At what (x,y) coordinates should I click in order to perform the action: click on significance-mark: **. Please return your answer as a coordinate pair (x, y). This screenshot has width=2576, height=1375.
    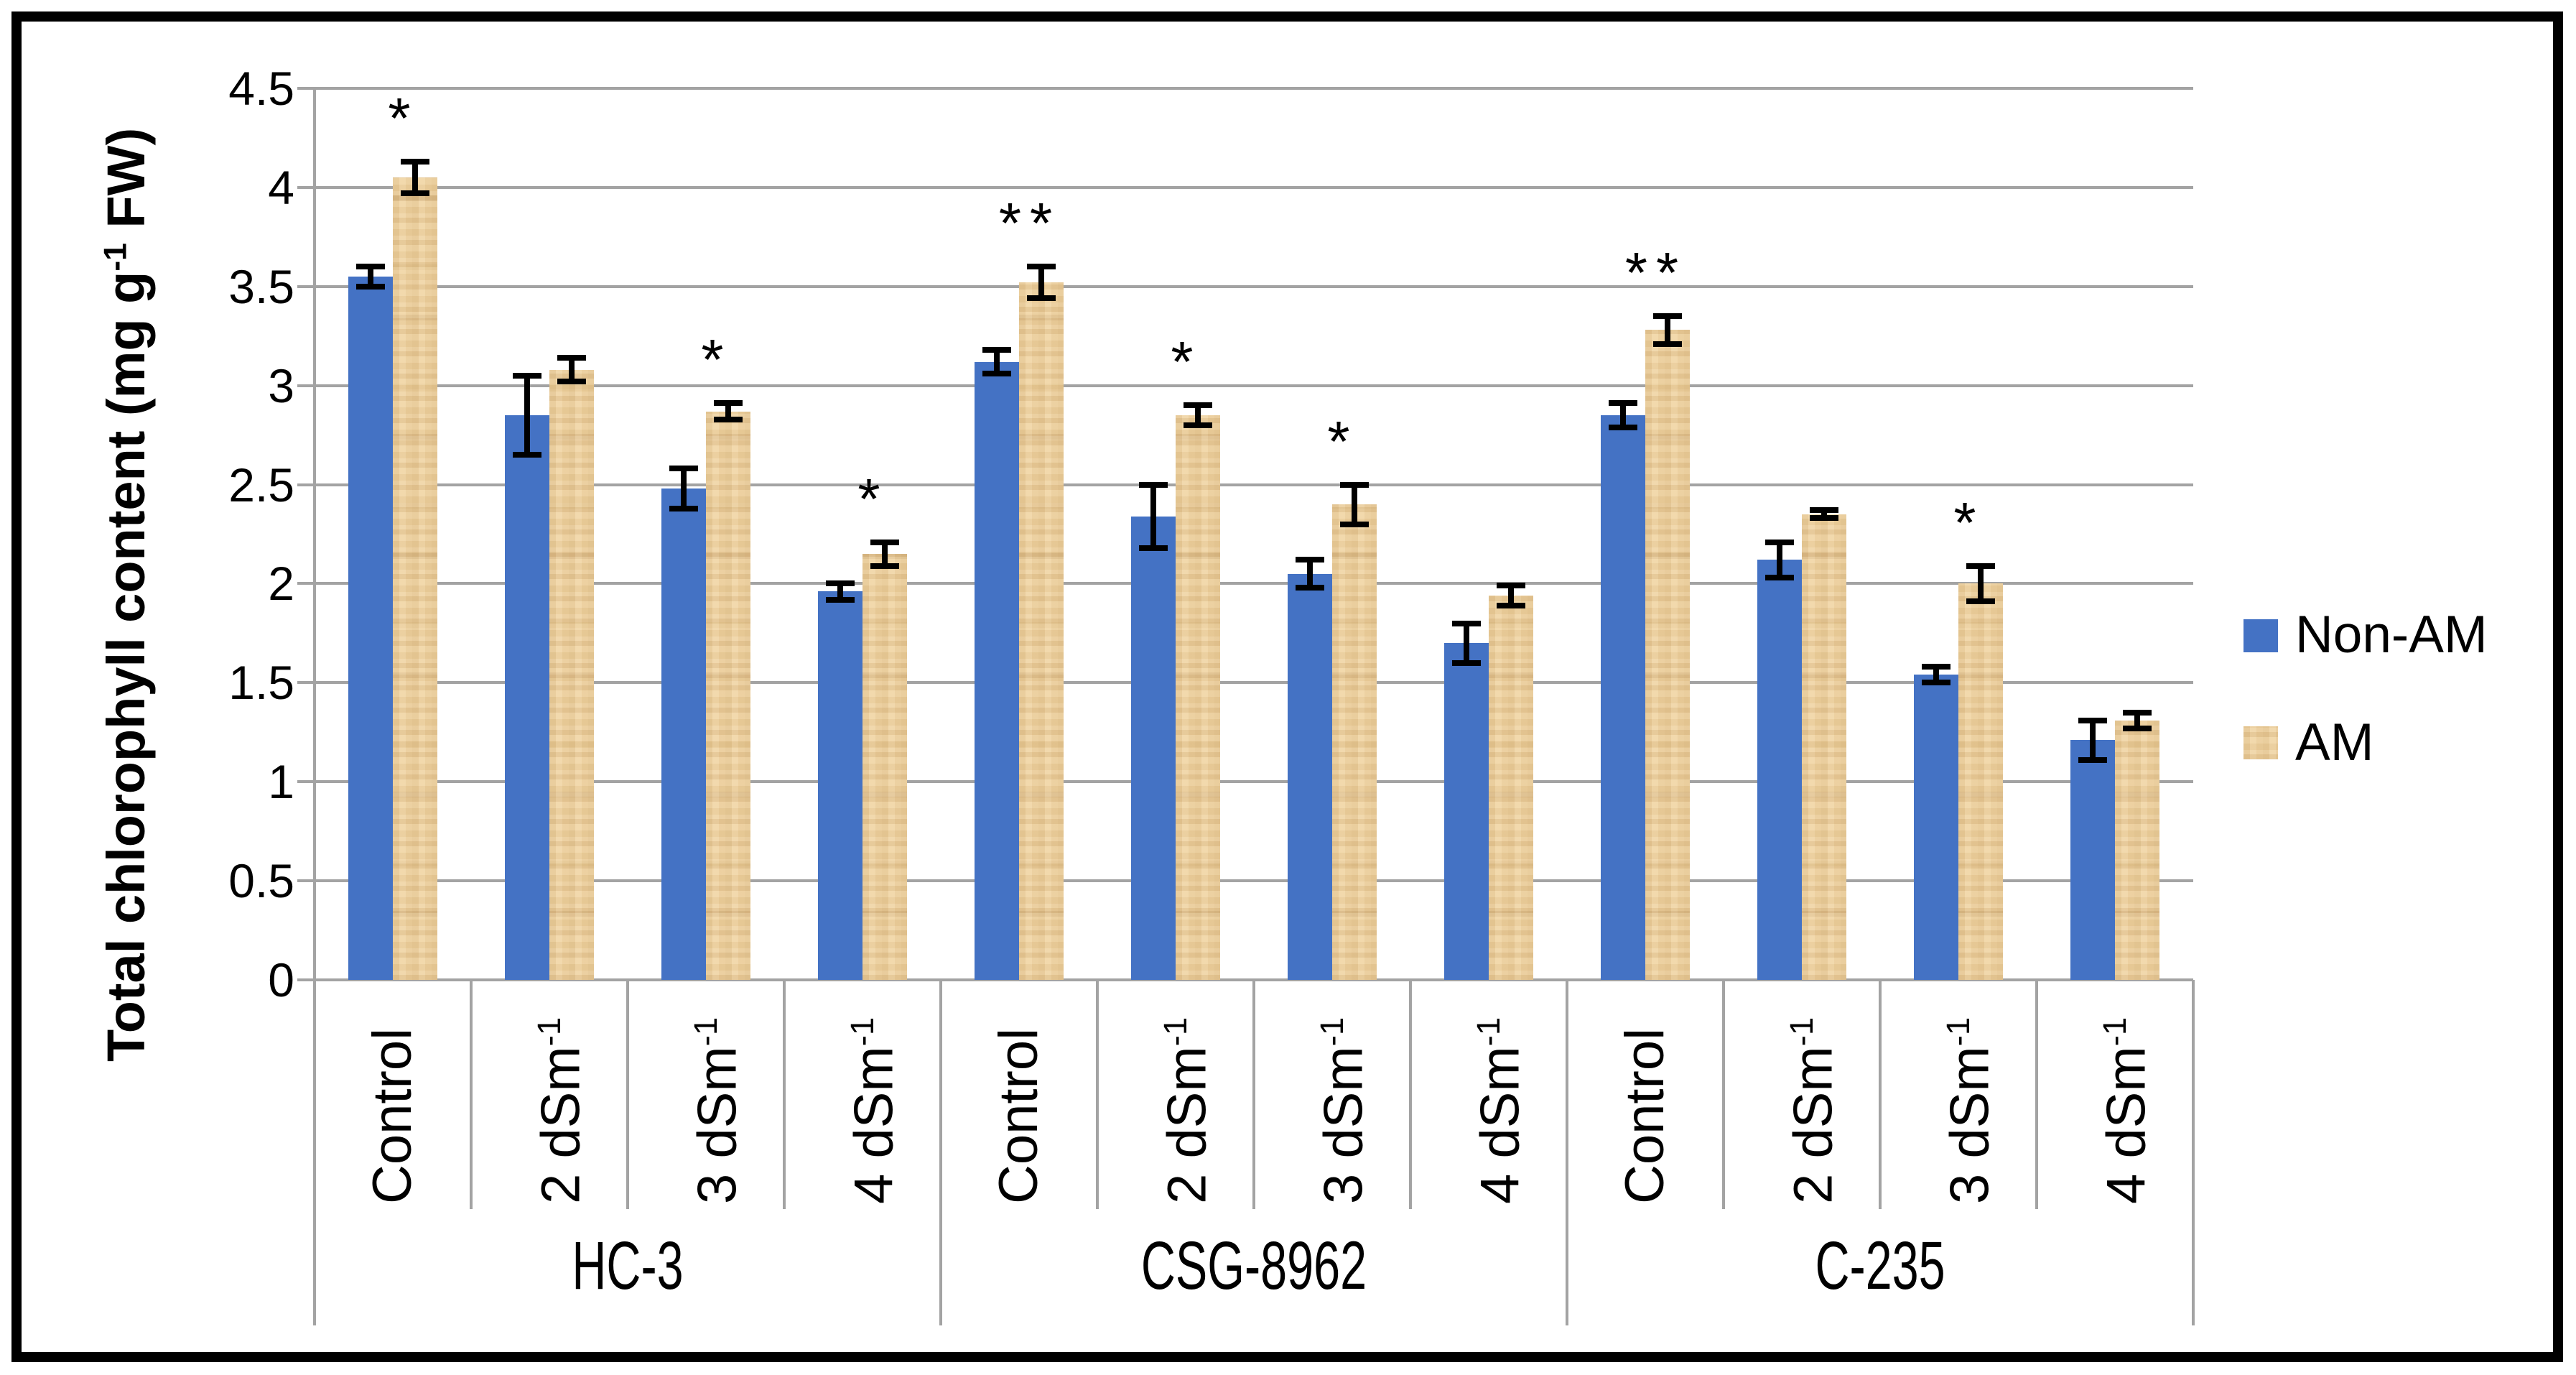
    Looking at the image, I should click on (1029, 223).